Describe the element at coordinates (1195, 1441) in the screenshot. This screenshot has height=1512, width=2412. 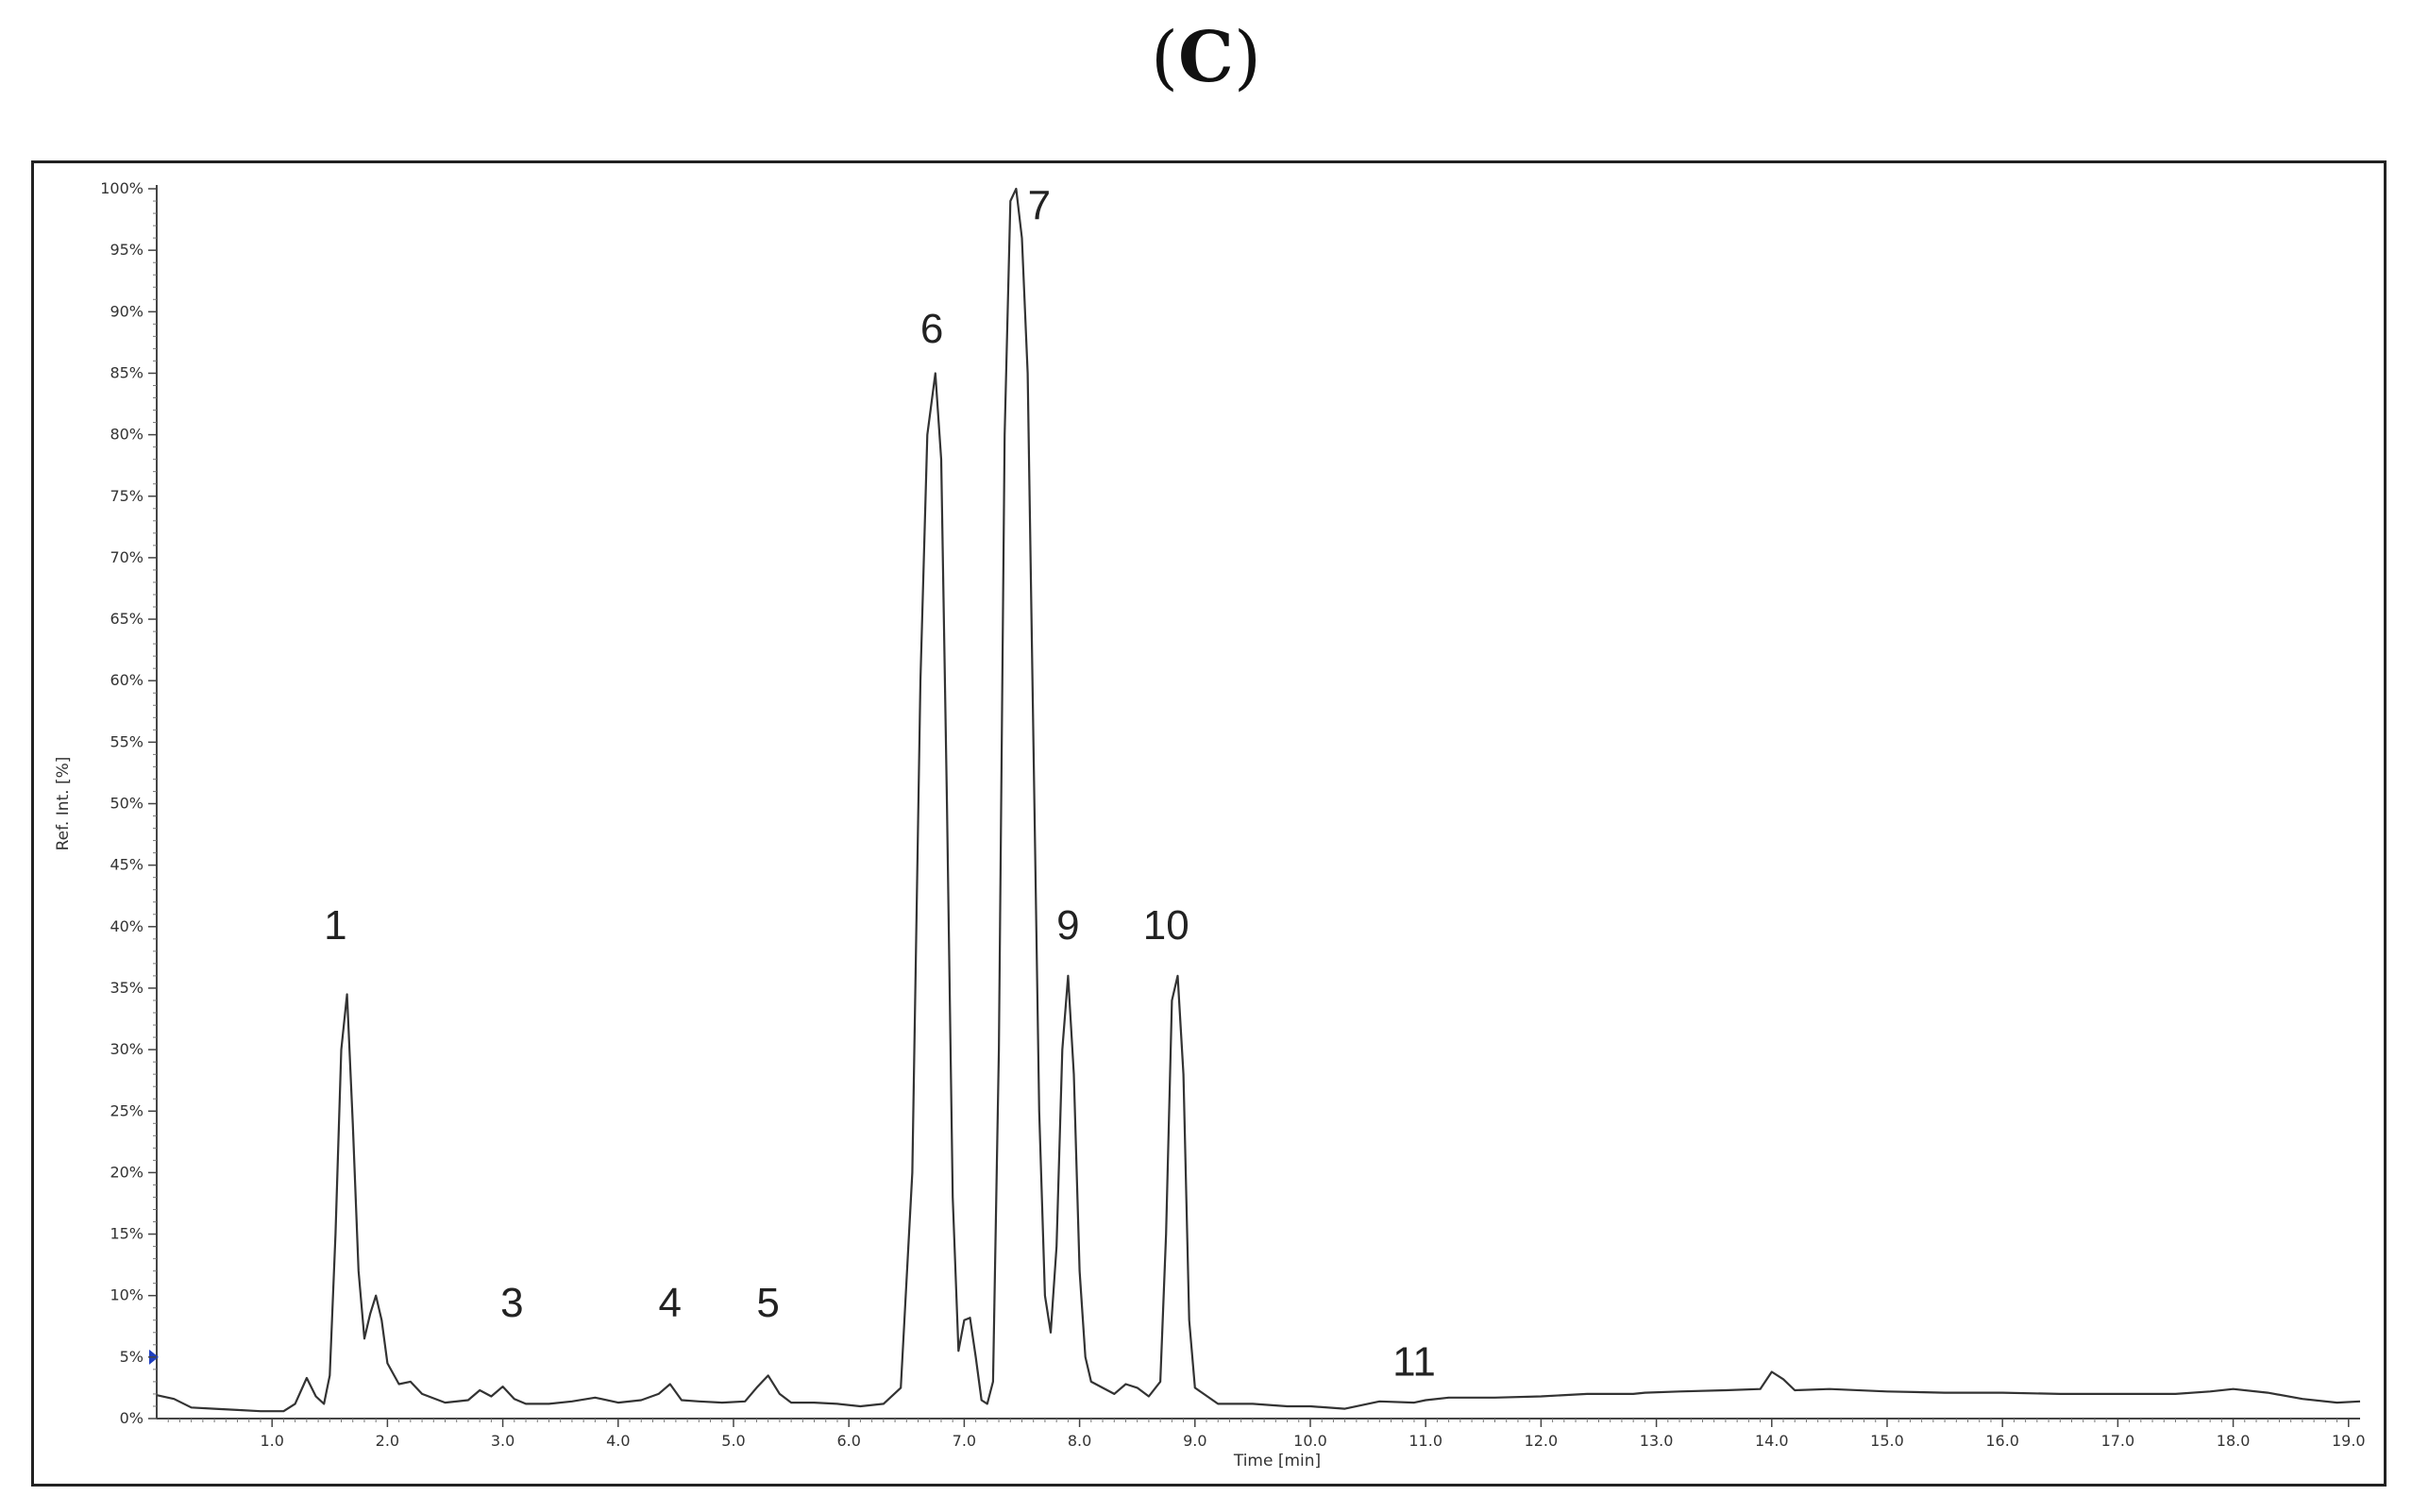
I see `x-tick-label: 9.0` at that location.